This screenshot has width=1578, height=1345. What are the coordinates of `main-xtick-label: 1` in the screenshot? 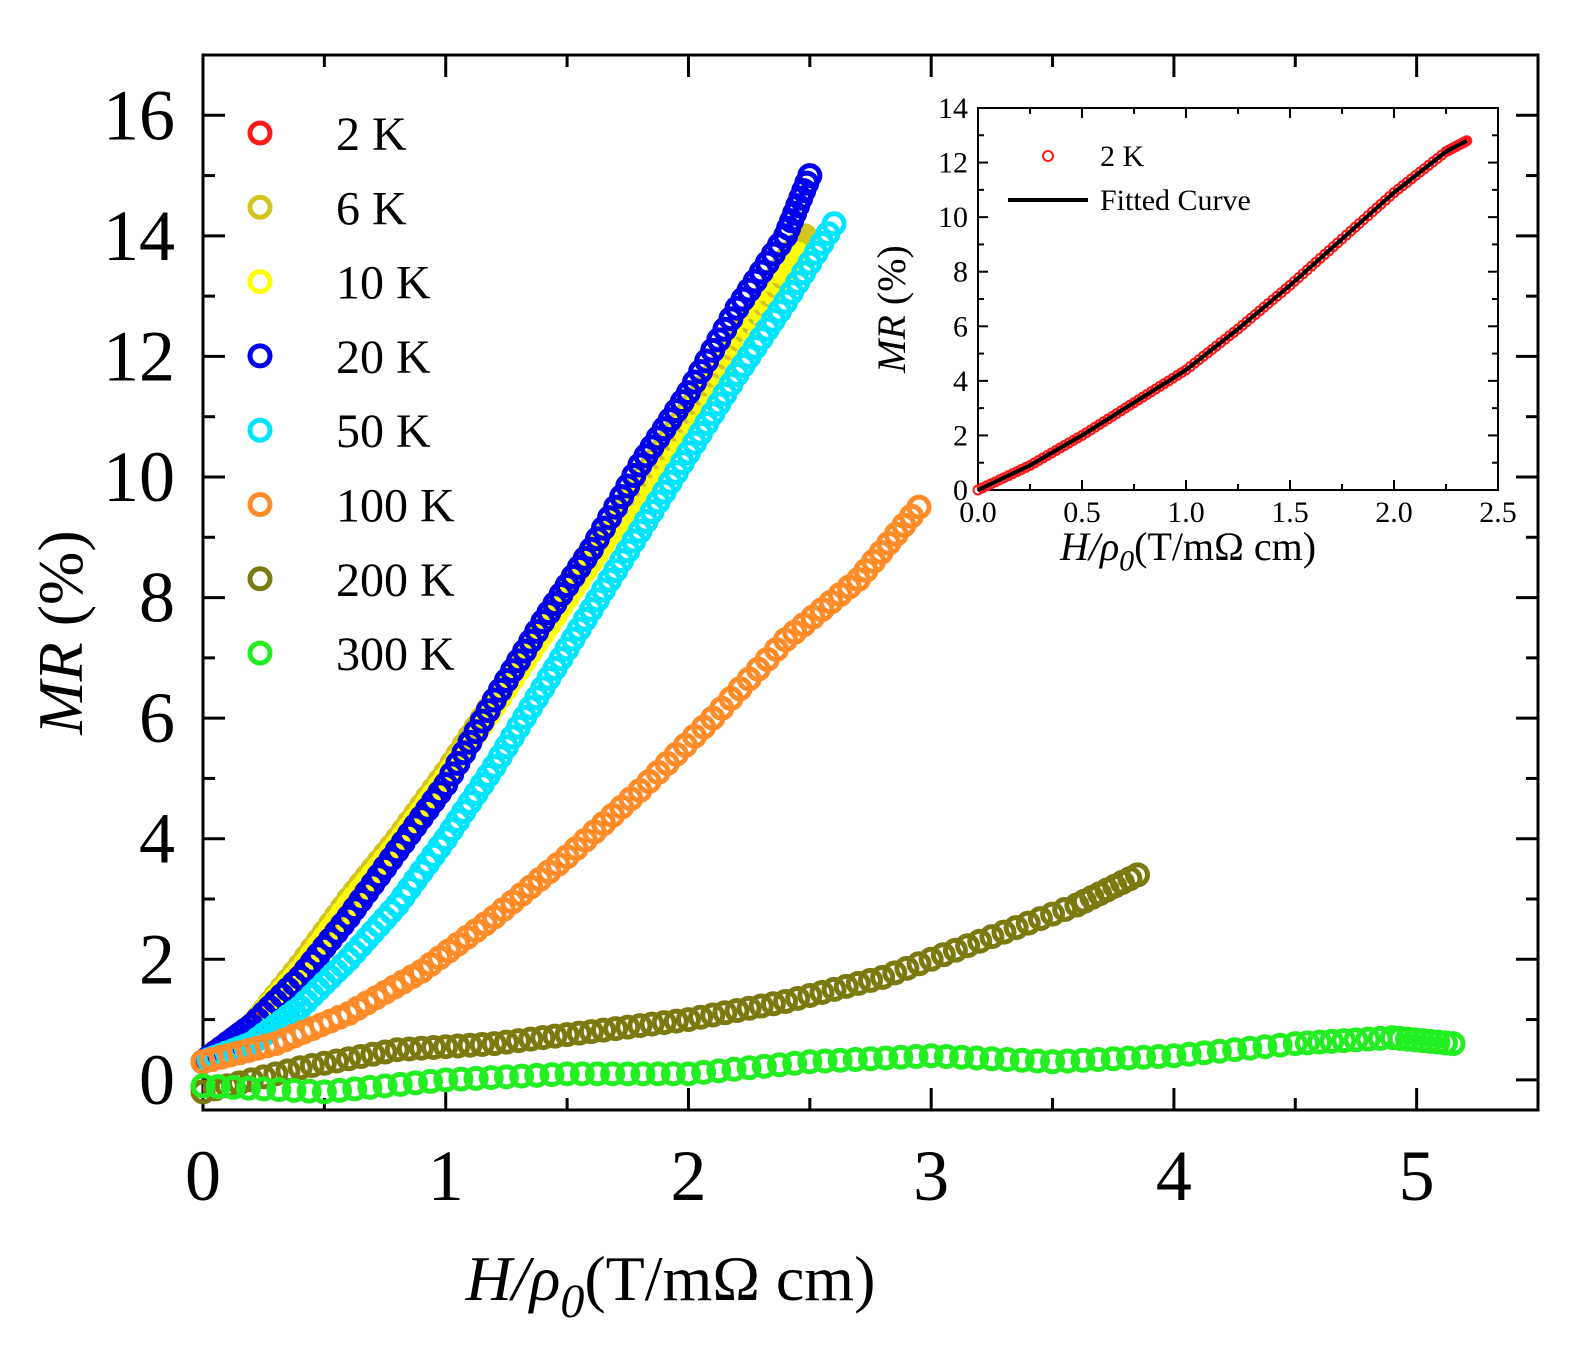 It's located at (446, 1176).